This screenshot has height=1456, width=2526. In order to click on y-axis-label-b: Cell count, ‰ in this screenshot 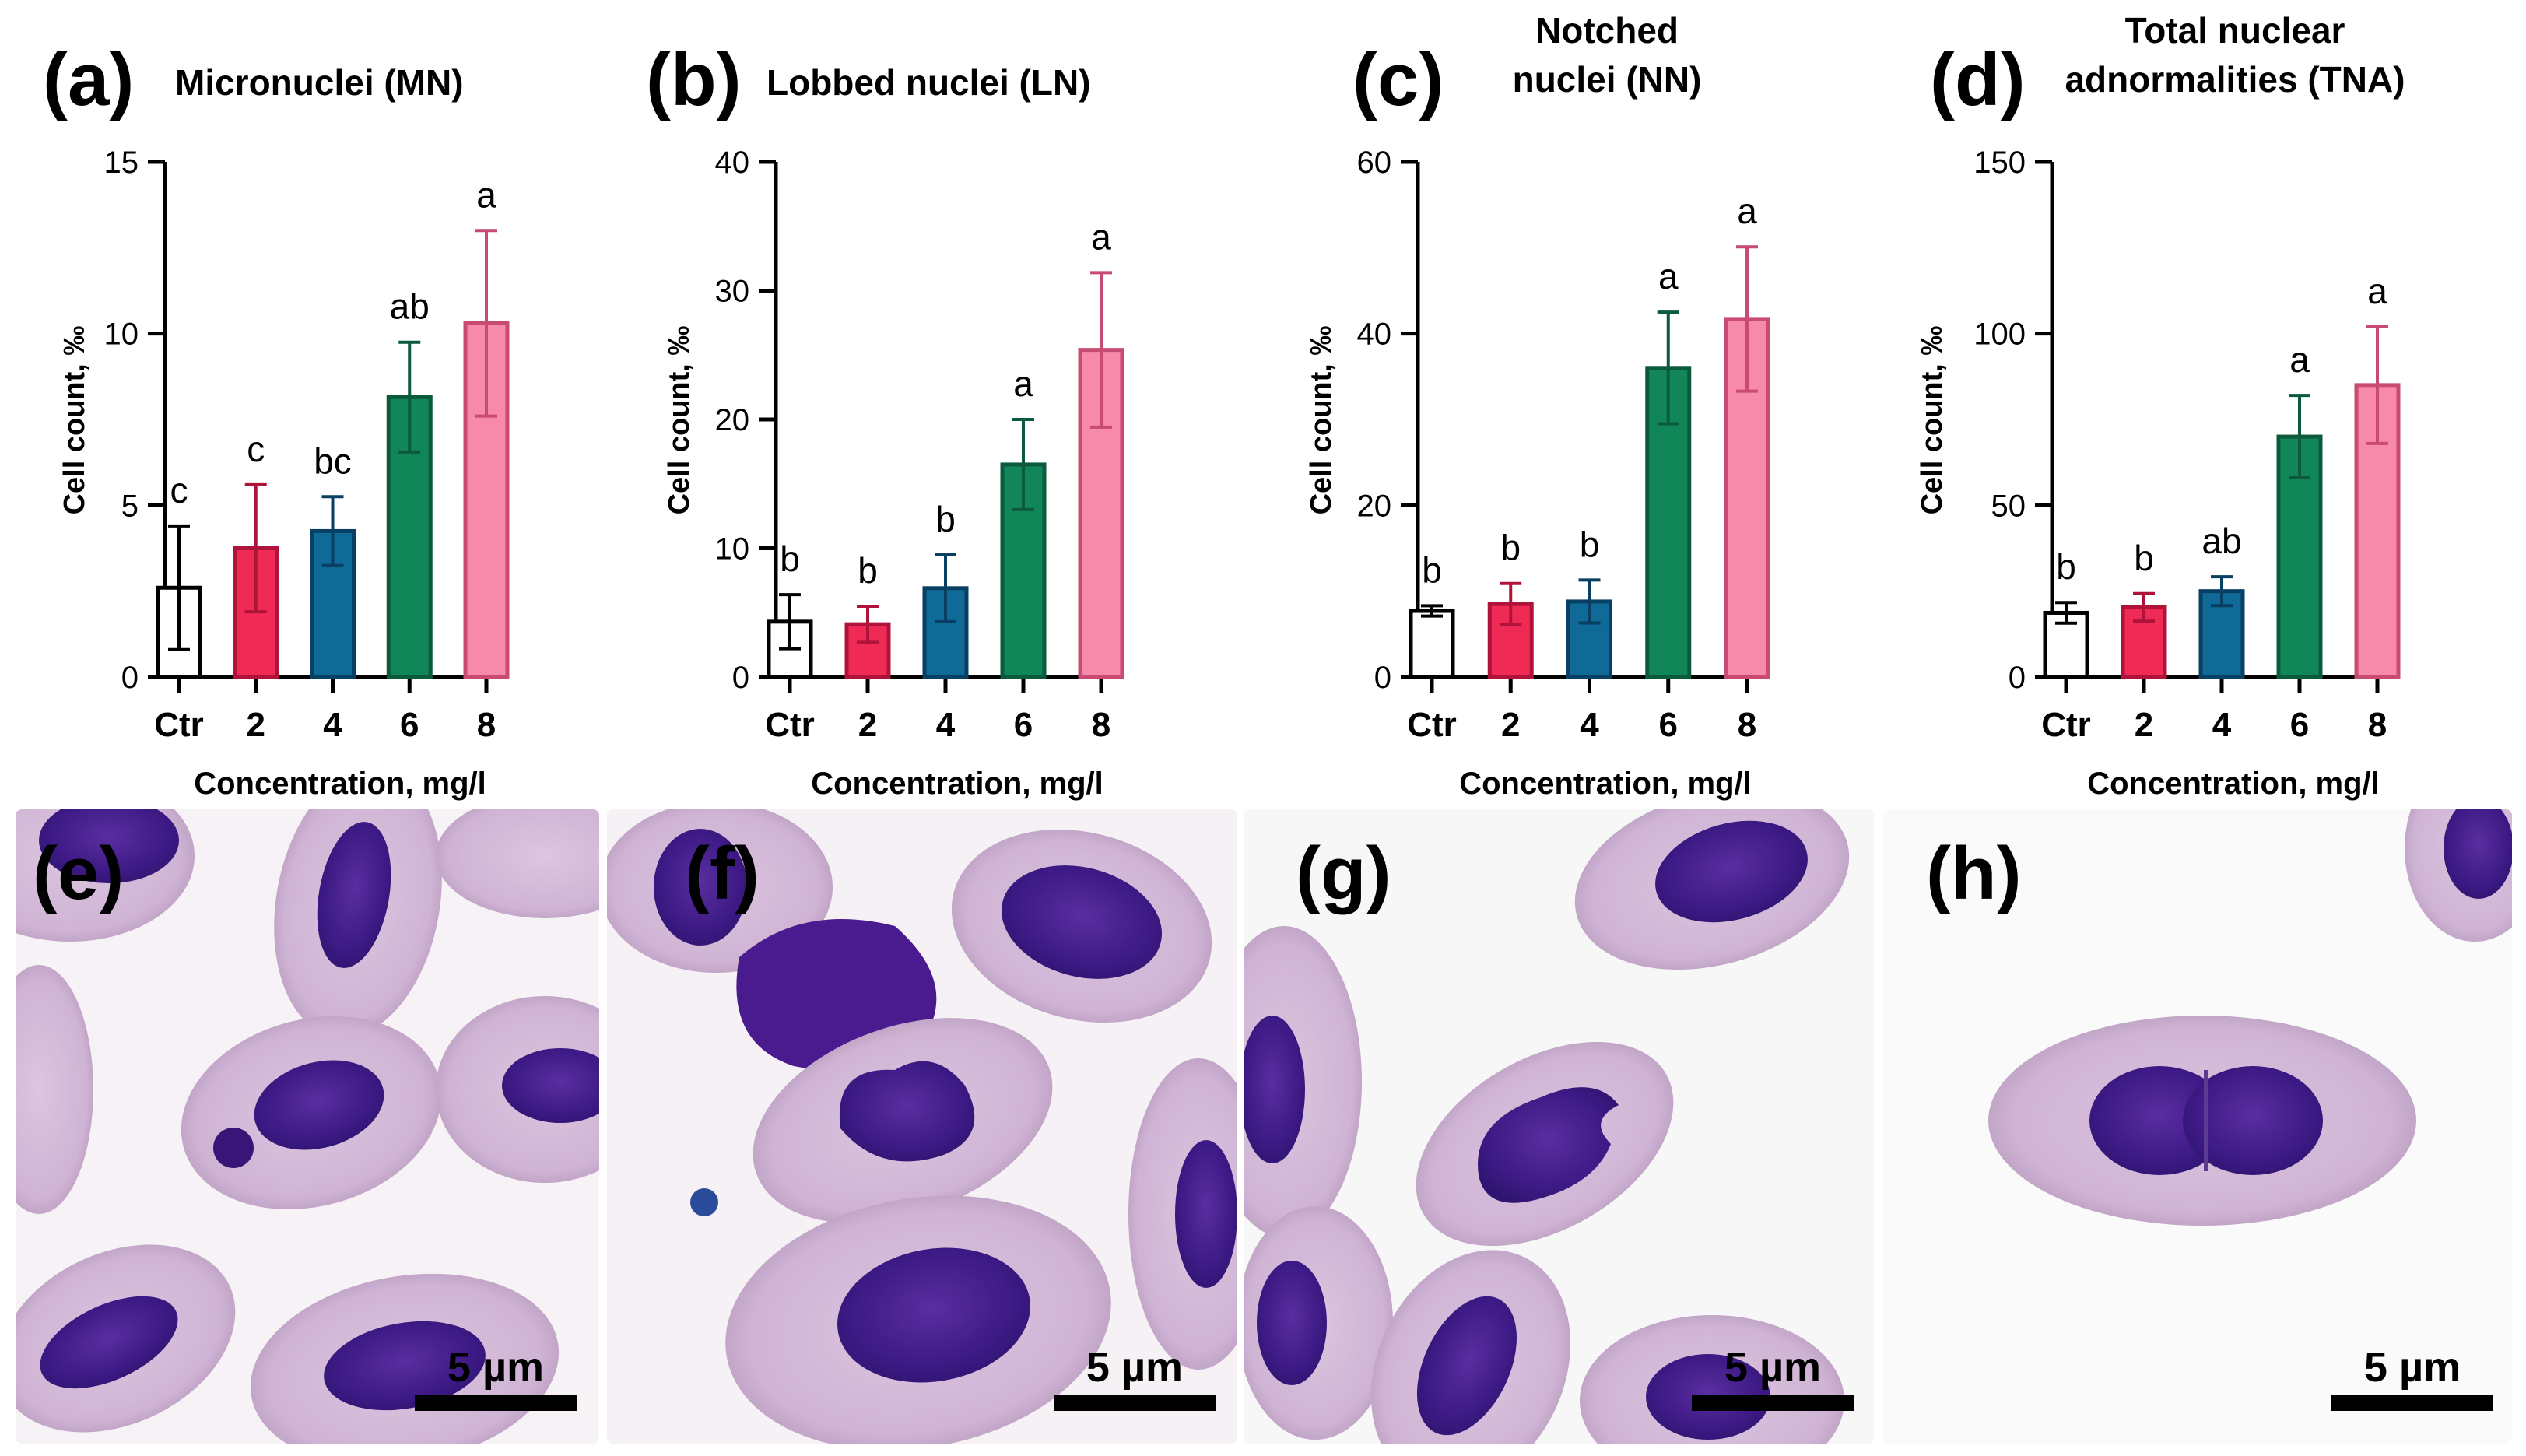, I will do `click(679, 421)`.